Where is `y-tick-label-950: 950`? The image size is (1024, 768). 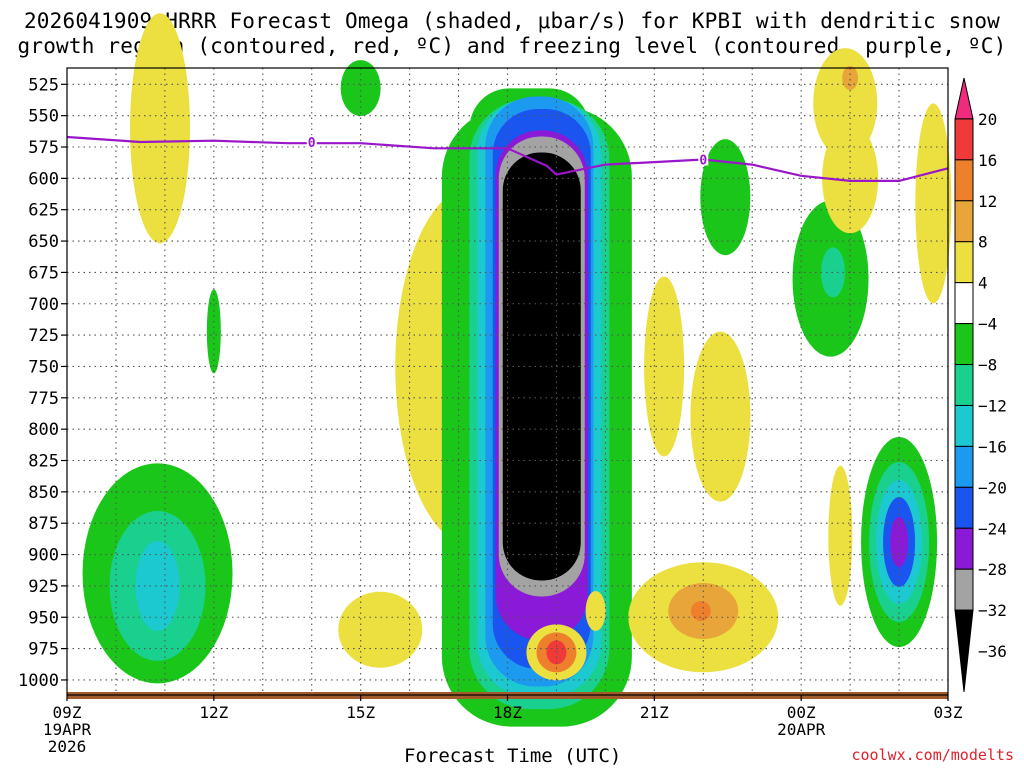 y-tick-label-950: 950 is located at coordinates (43, 618).